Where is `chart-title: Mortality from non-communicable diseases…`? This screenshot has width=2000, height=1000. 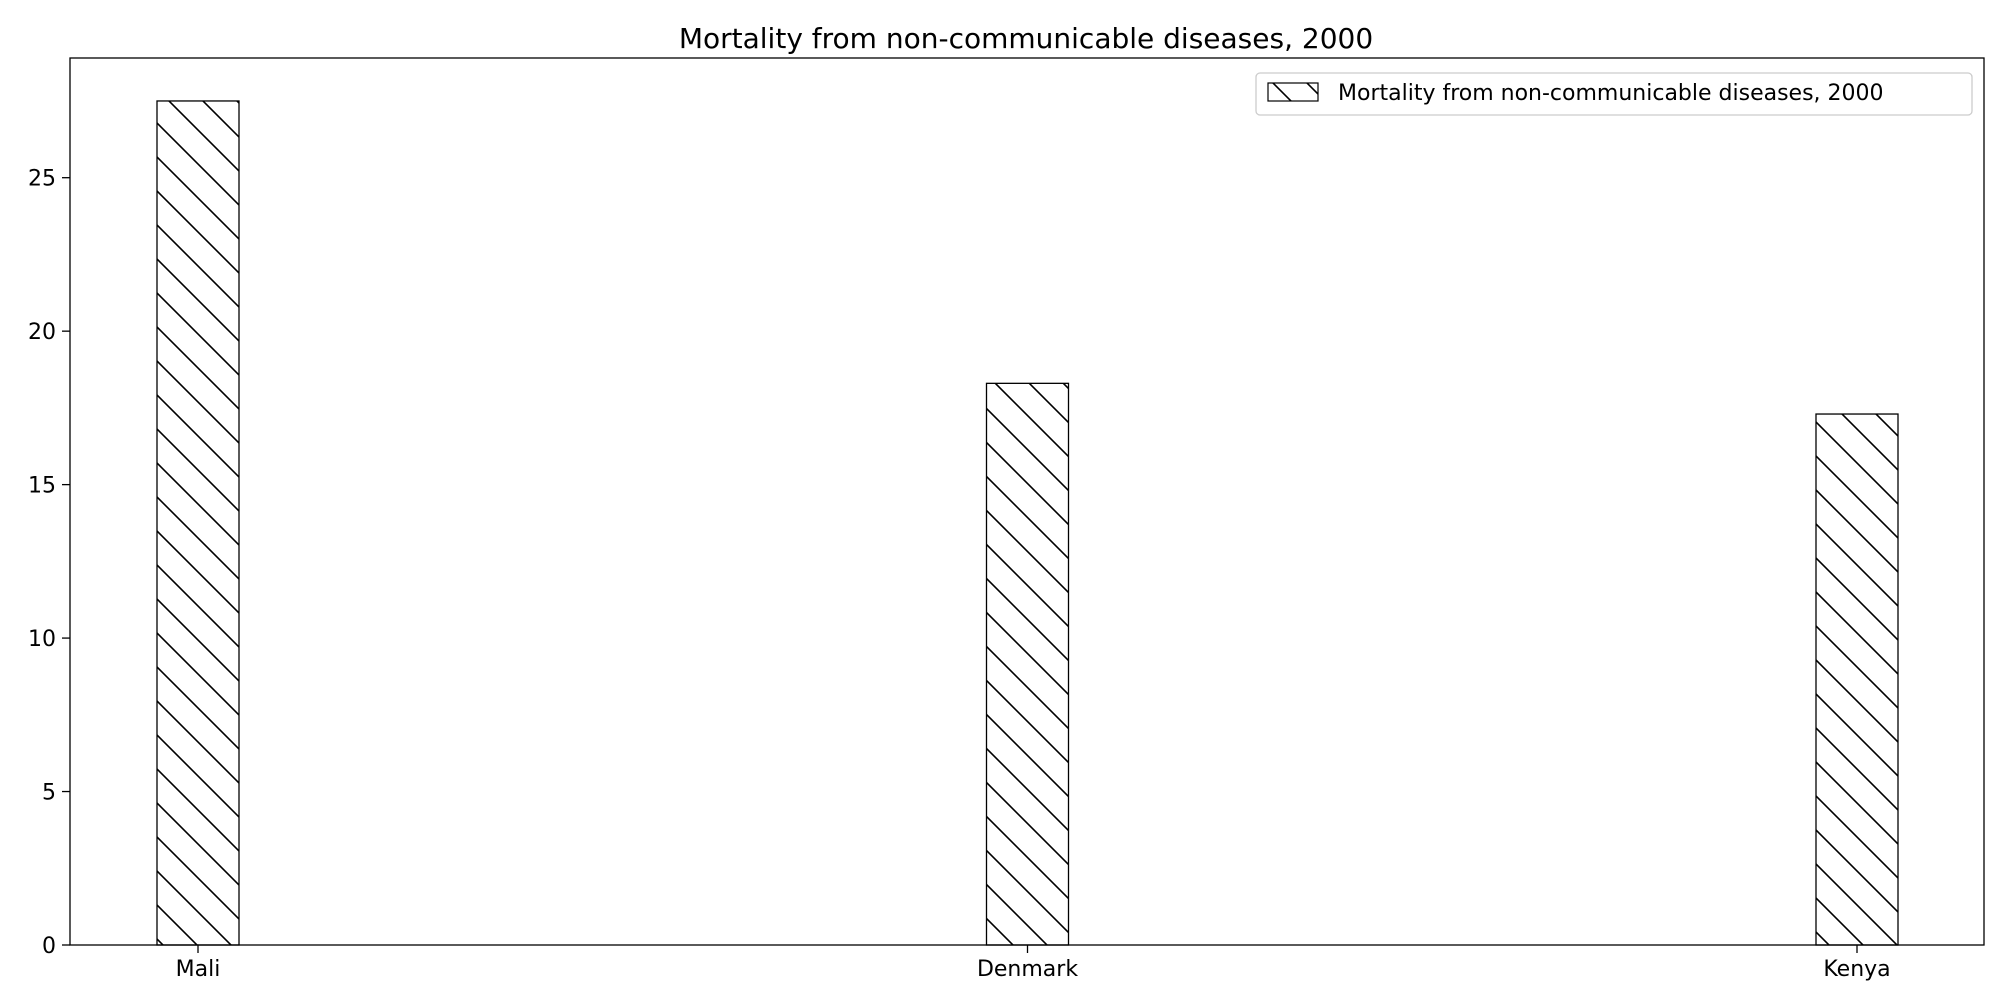 chart-title: Mortality from non-communicable diseases… is located at coordinates (1026, 38).